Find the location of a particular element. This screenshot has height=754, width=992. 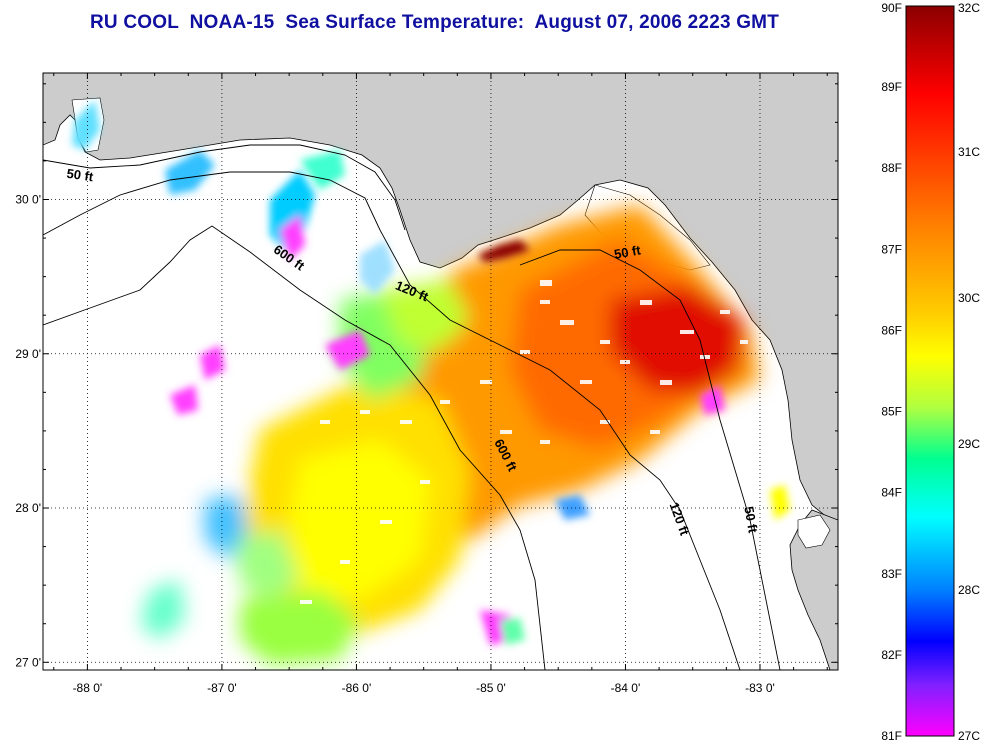

lat-tick-label: 30 0' is located at coordinates (28, 199).